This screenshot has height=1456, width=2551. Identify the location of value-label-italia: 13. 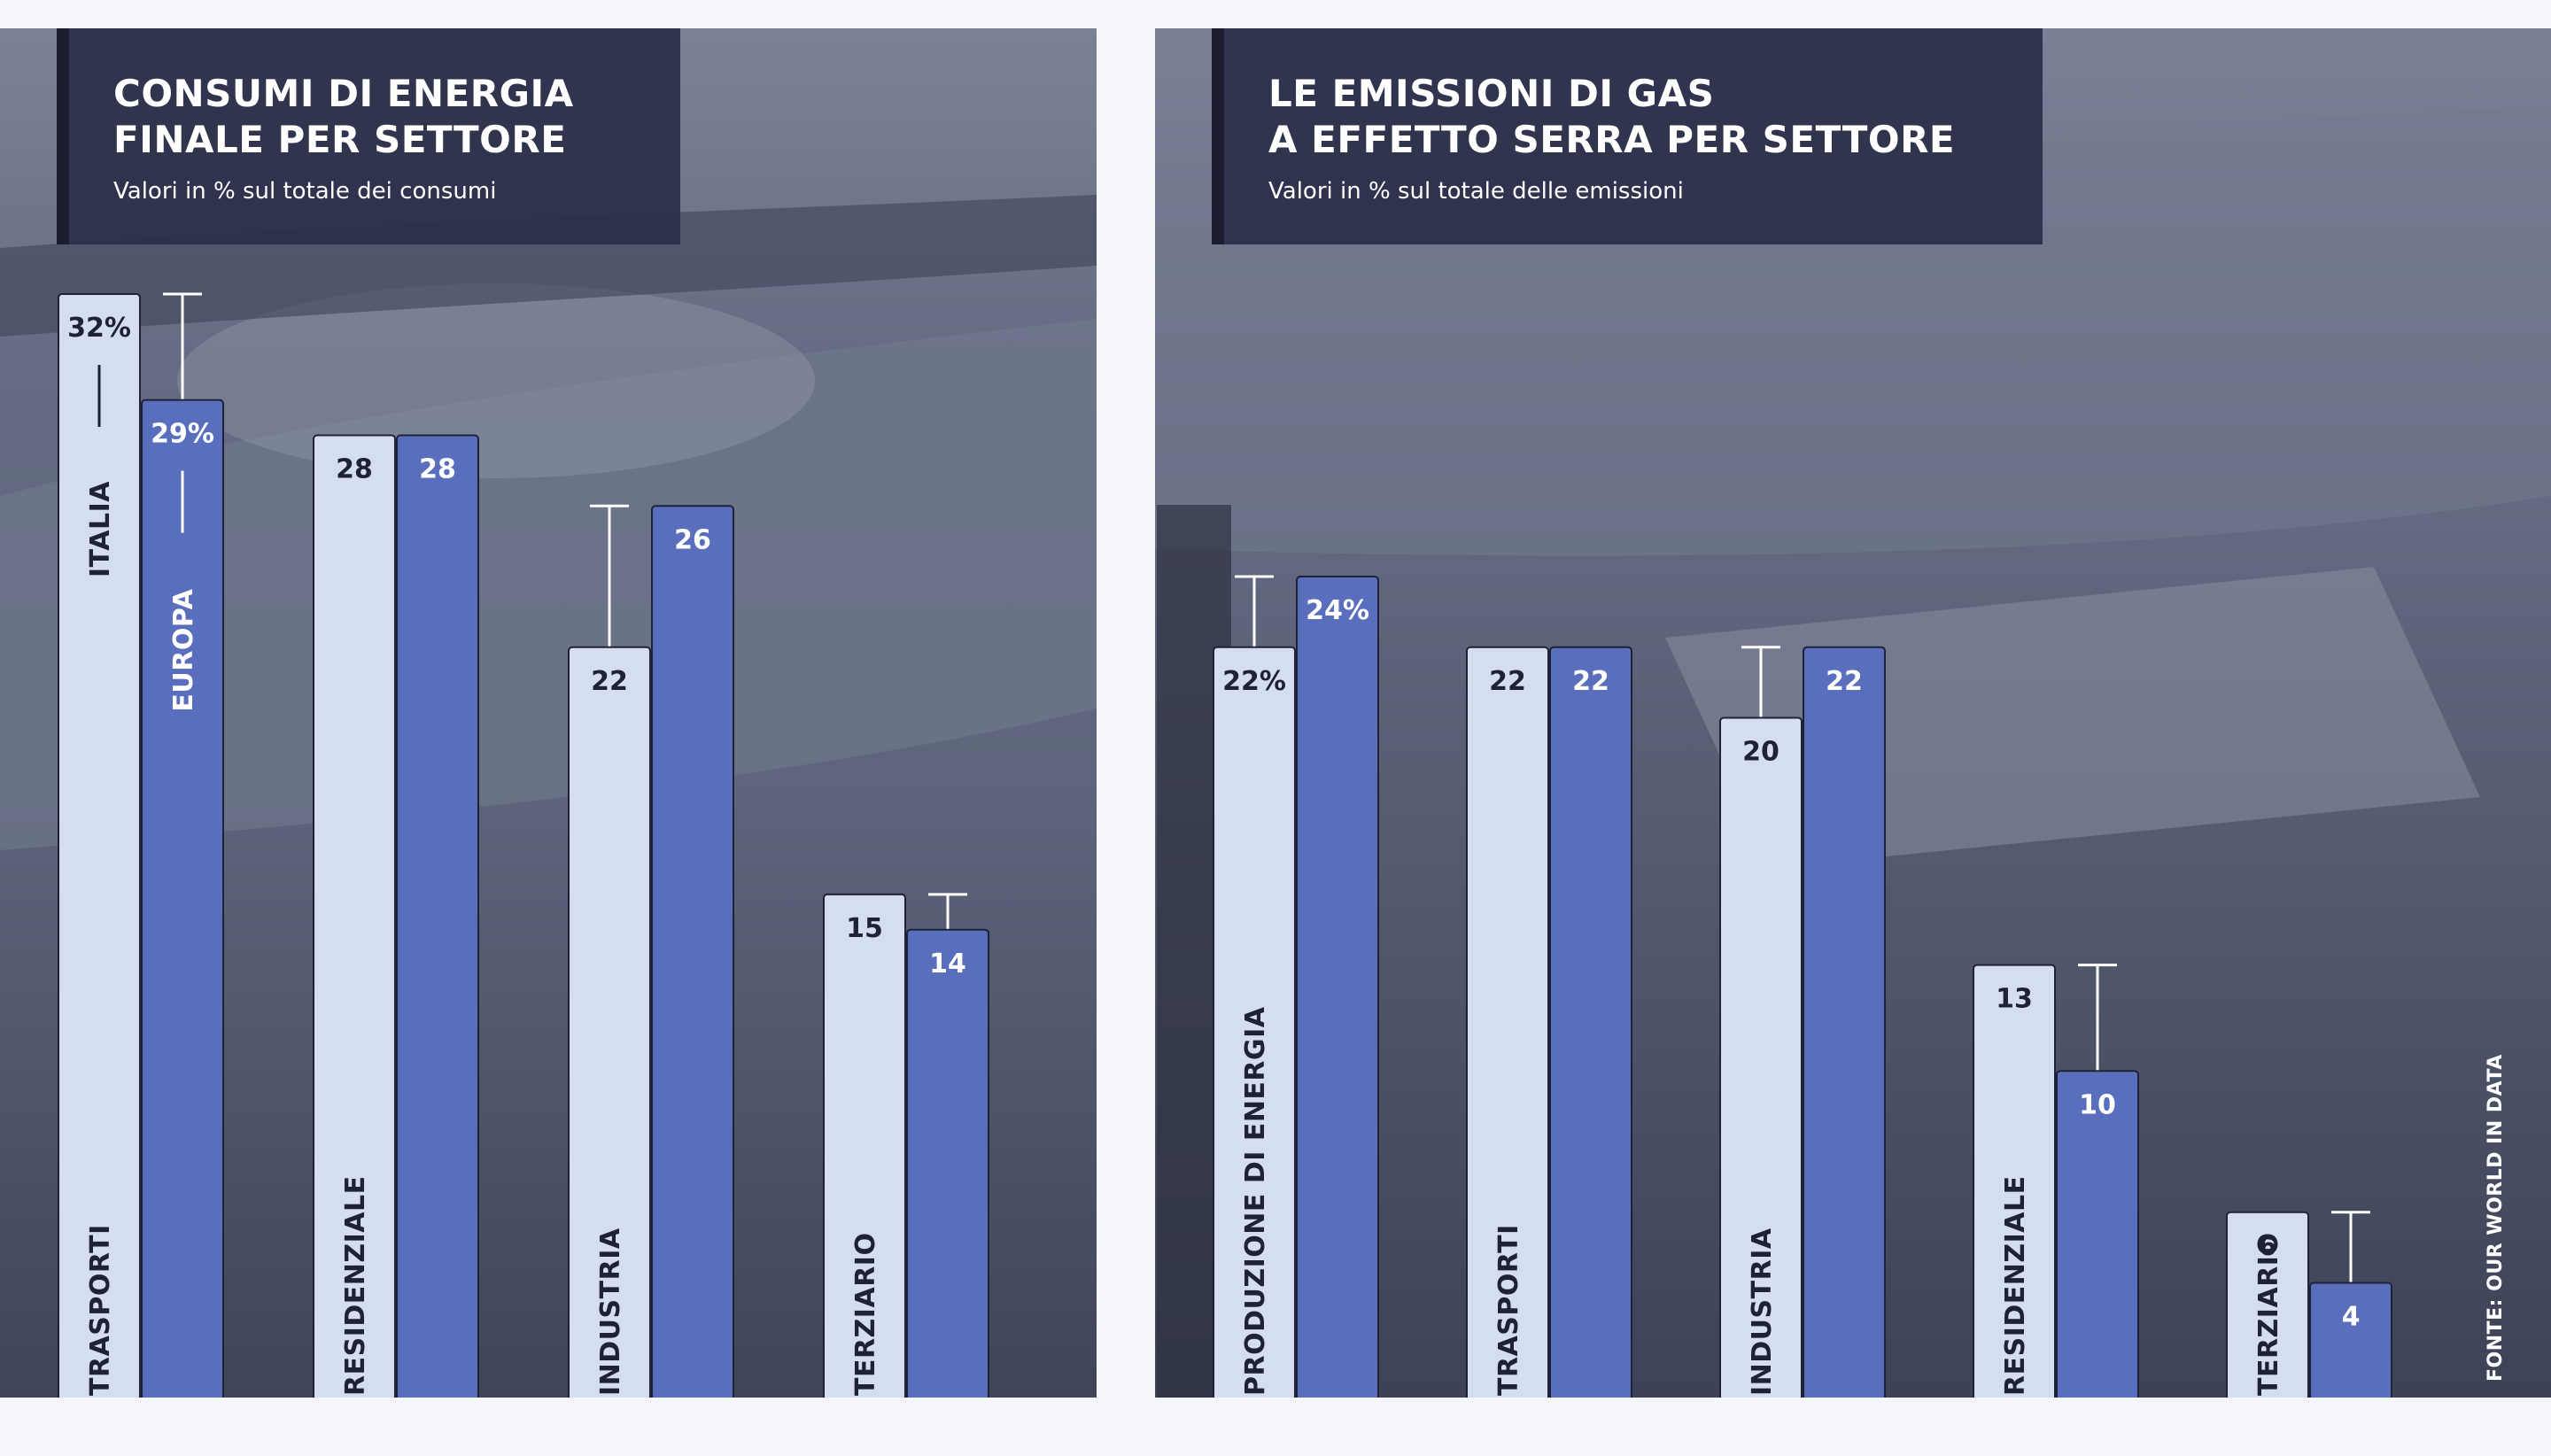
(2015, 1000).